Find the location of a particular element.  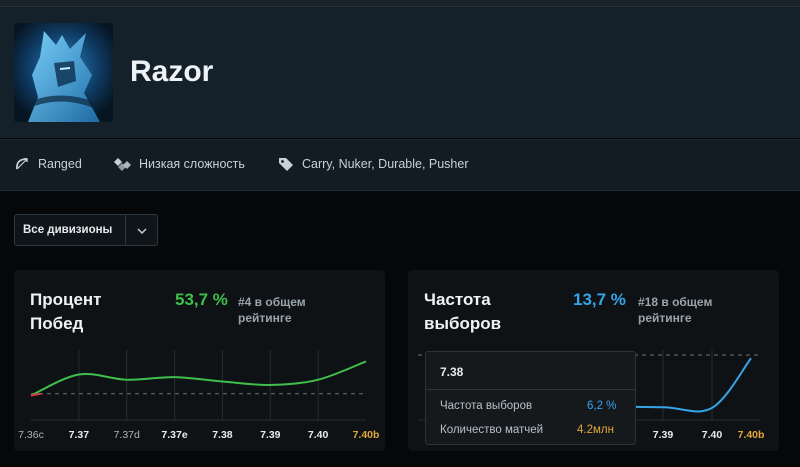

top-strip is located at coordinates (400, 3).